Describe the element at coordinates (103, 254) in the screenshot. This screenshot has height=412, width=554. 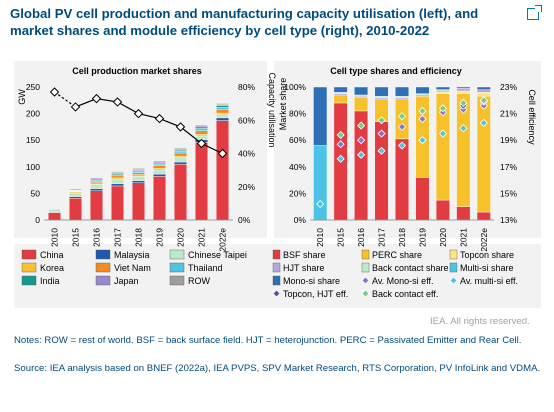
I see `legend-swatch-malaysia` at that location.